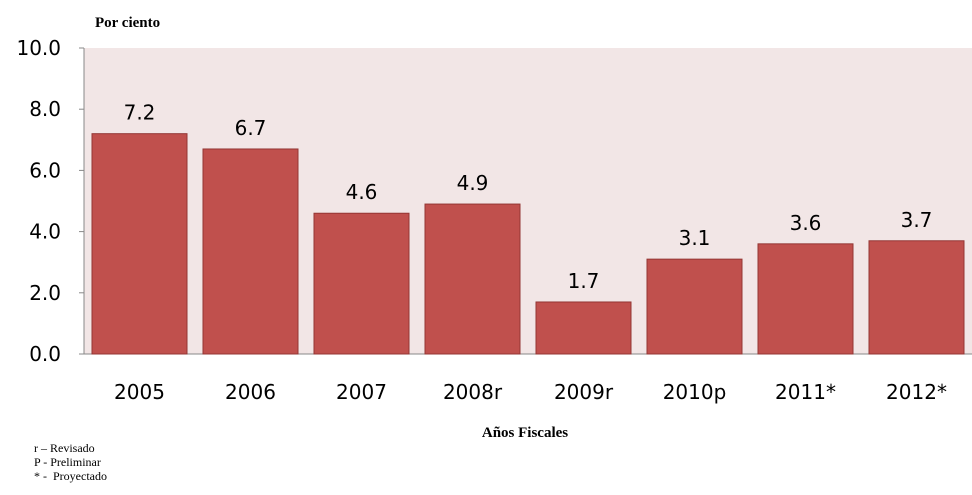 This screenshot has height=495, width=972. I want to click on y-tick-label: 0.0, so click(45, 354).